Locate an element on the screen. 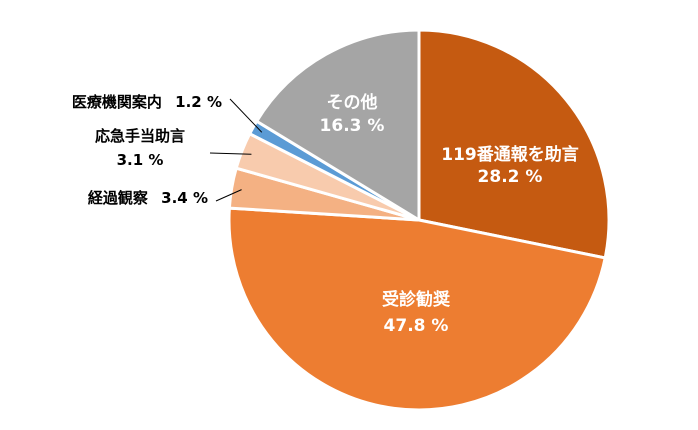  slice-label-okyu: 応急手当助言 is located at coordinates (140, 136).